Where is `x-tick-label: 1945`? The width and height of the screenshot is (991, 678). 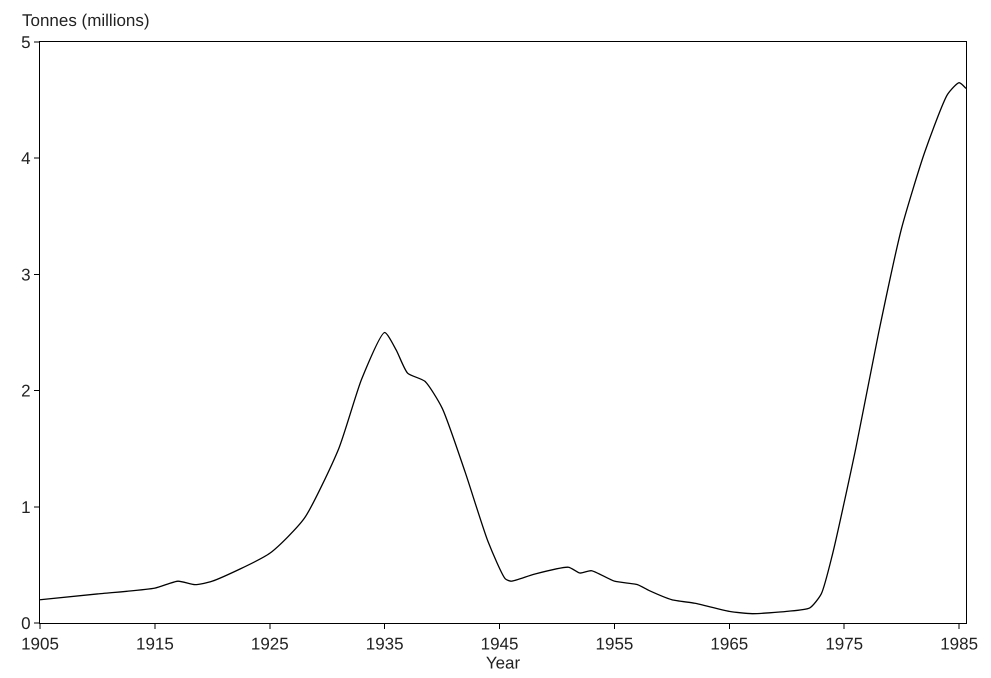 x-tick-label: 1945 is located at coordinates (499, 644).